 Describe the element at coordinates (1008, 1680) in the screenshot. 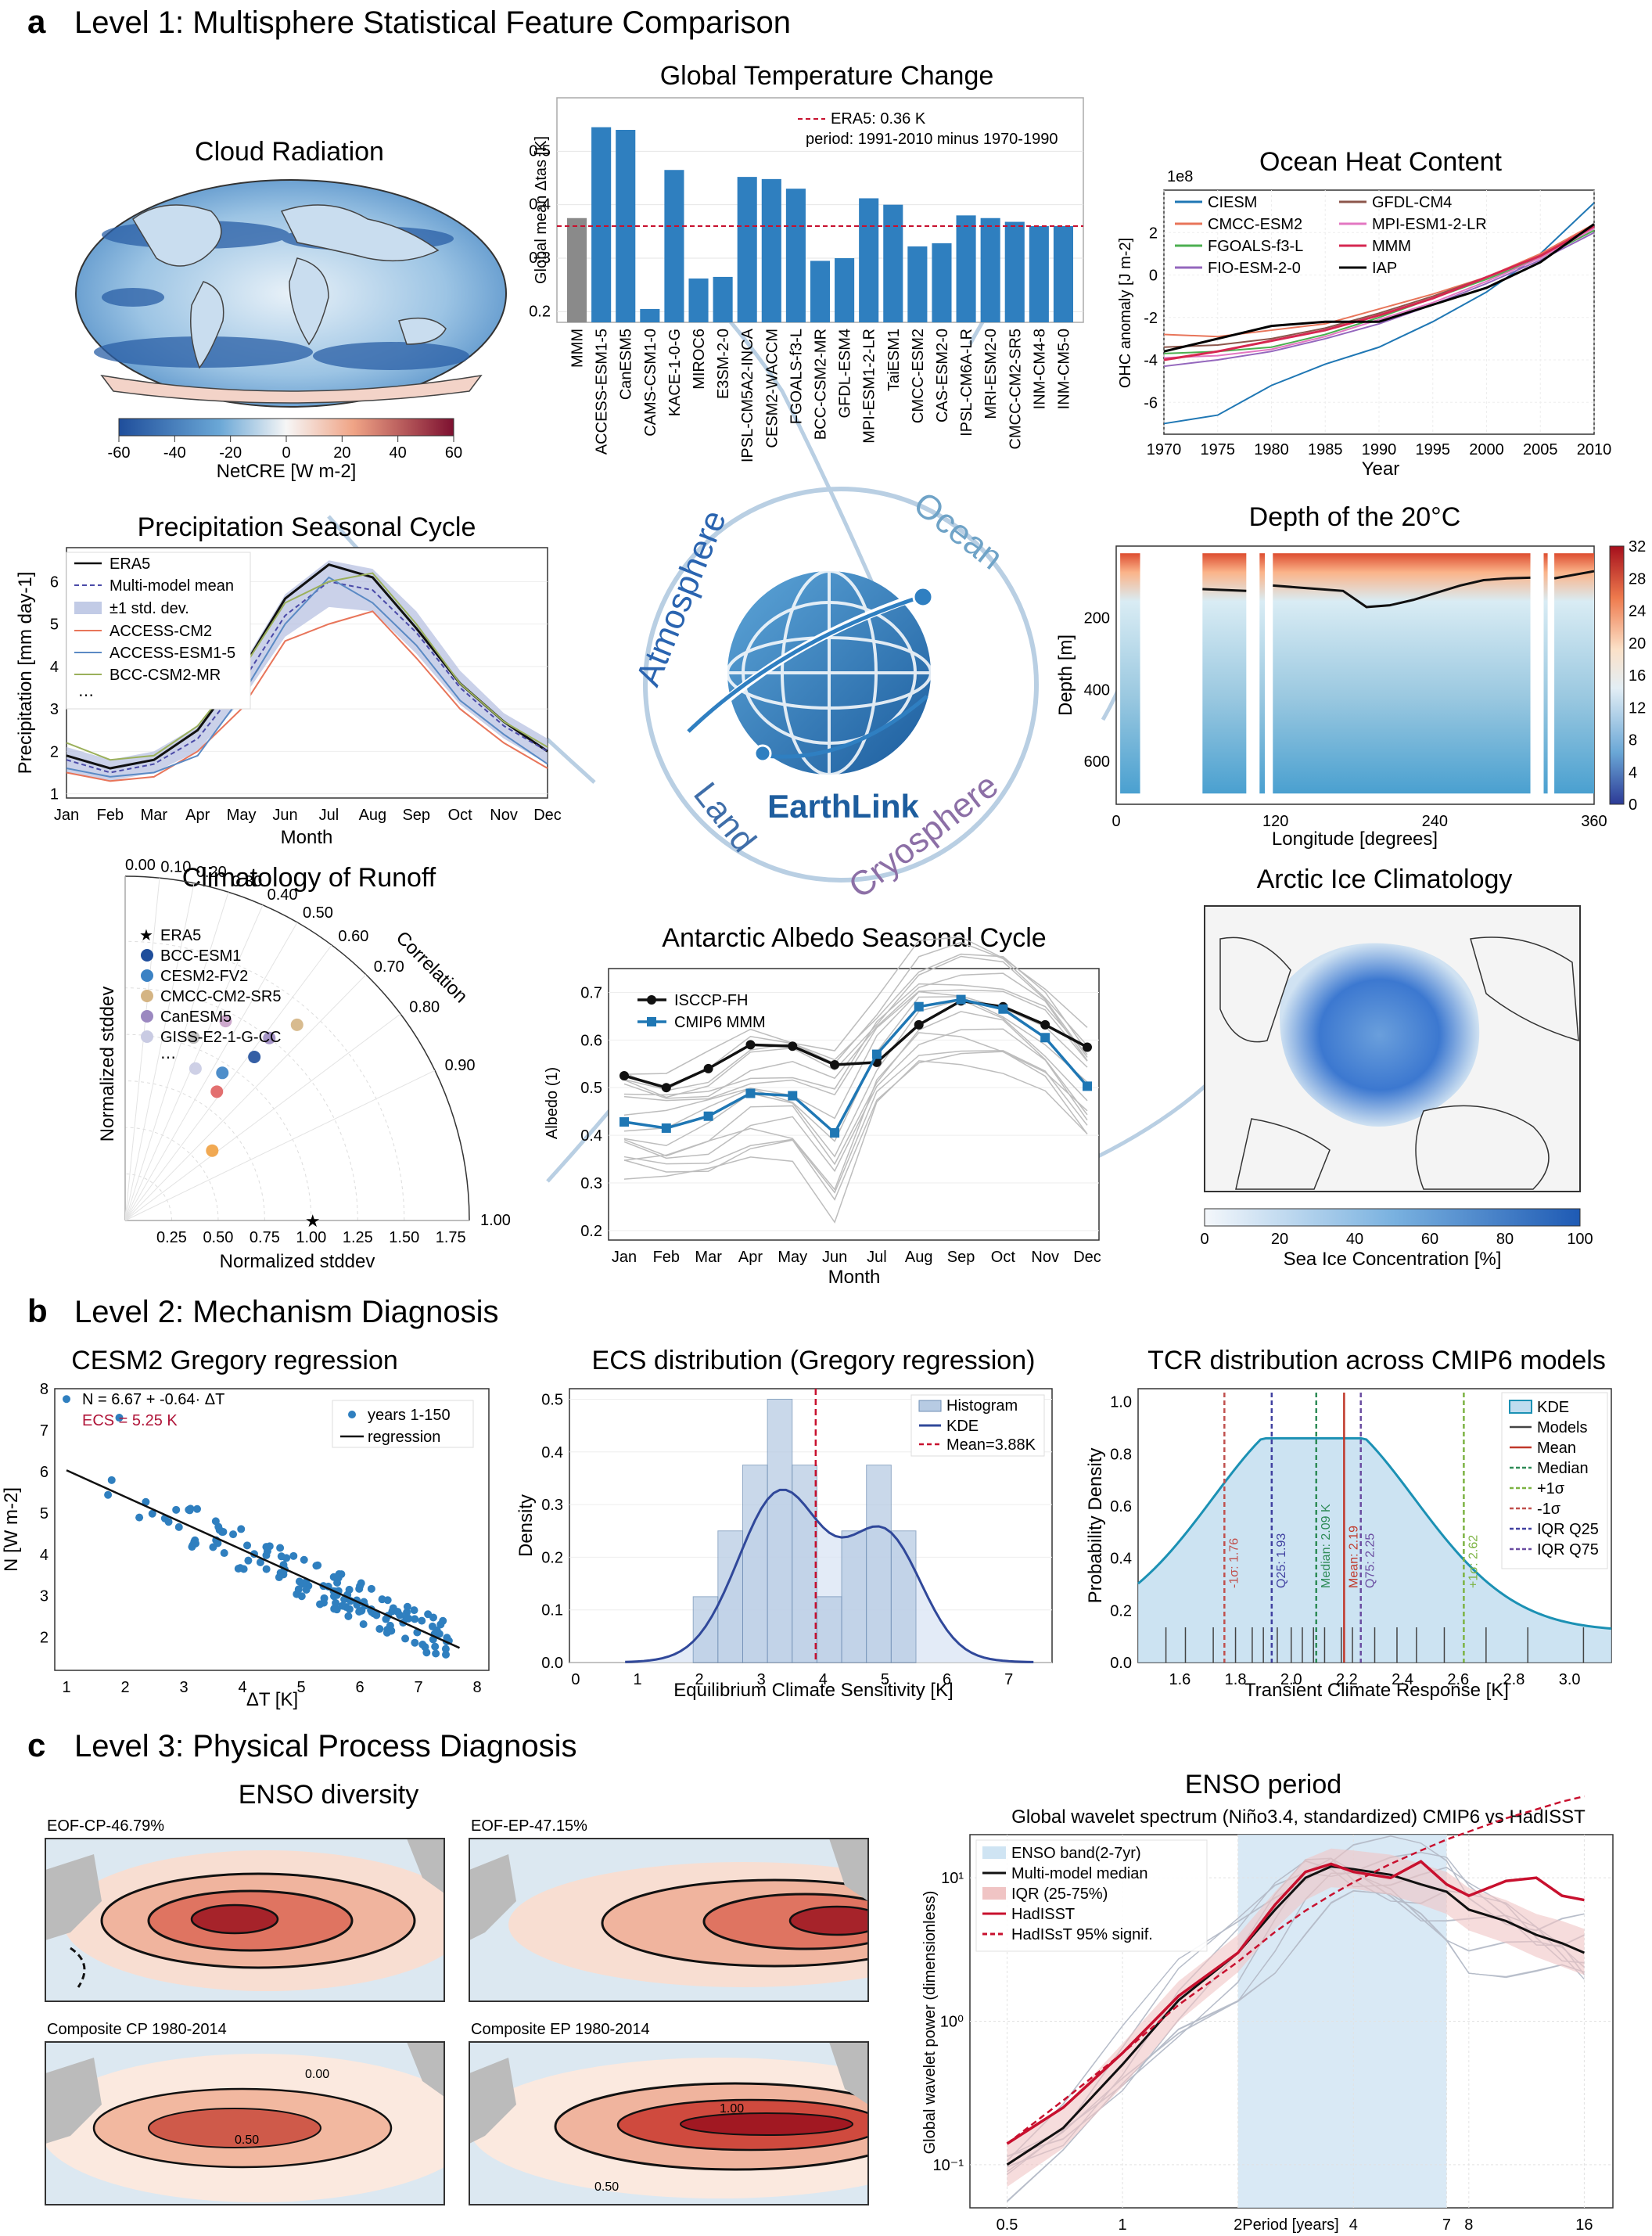

I see `ecs-xtick: 7` at that location.